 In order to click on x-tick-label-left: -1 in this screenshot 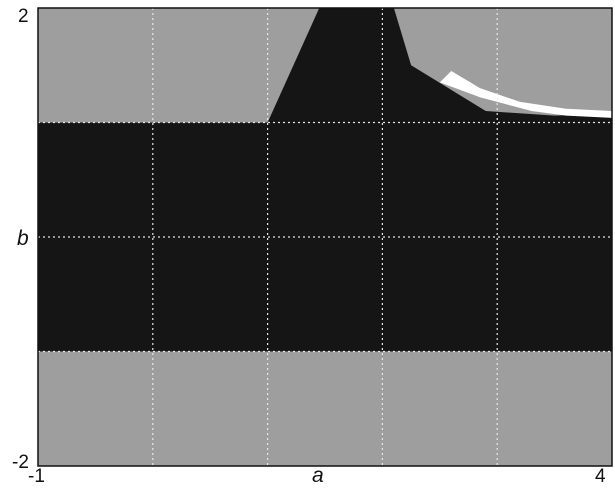, I will do `click(36, 476)`.